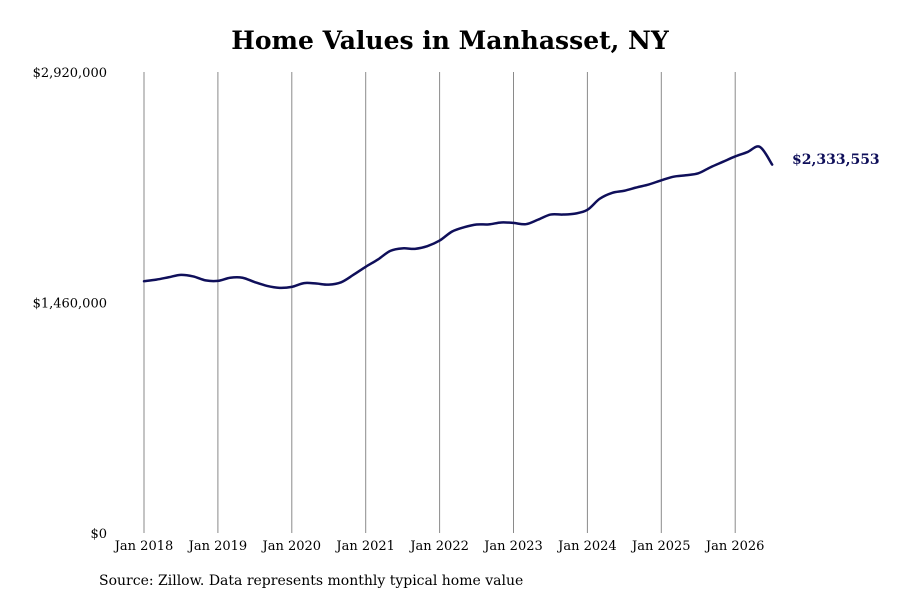 This screenshot has height=600, width=900. What do you see at coordinates (364, 546) in the screenshot?
I see `x-tick-label: Jan 2021` at bounding box center [364, 546].